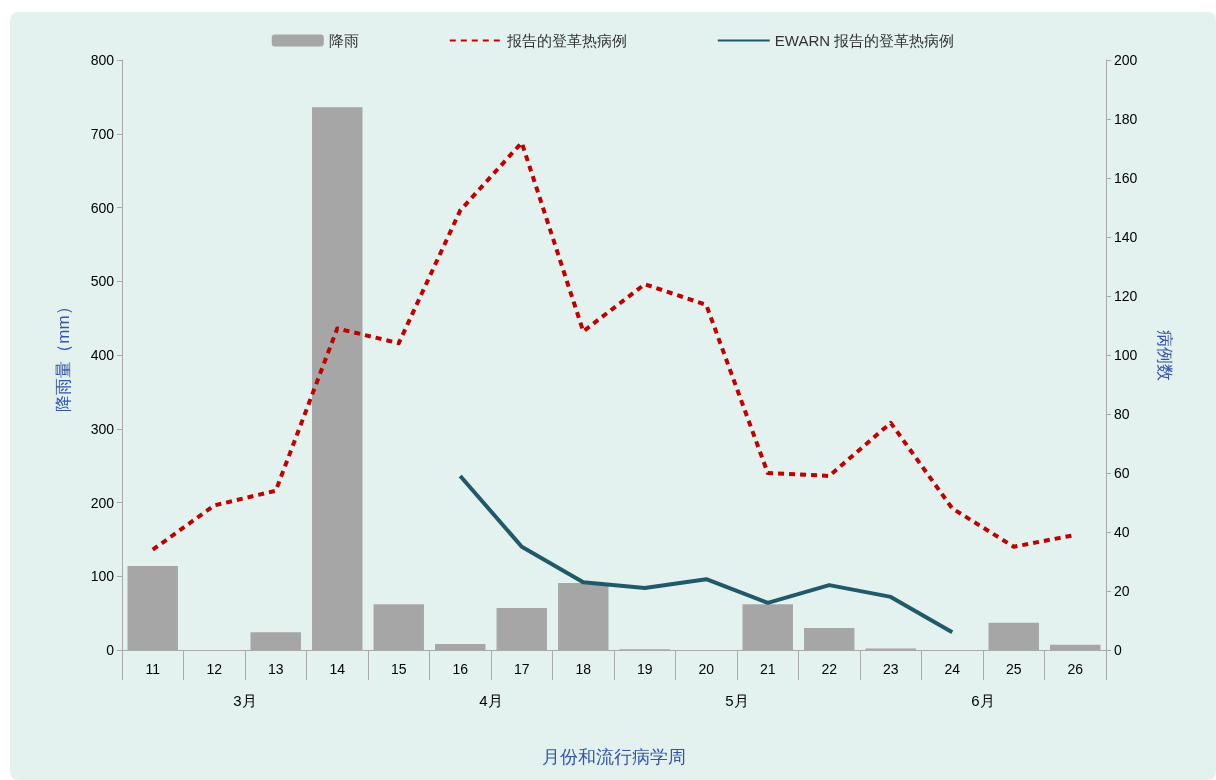 The image size is (1216, 780). Describe the element at coordinates (102, 60) in the screenshot. I see `y-tick-label: 800` at that location.